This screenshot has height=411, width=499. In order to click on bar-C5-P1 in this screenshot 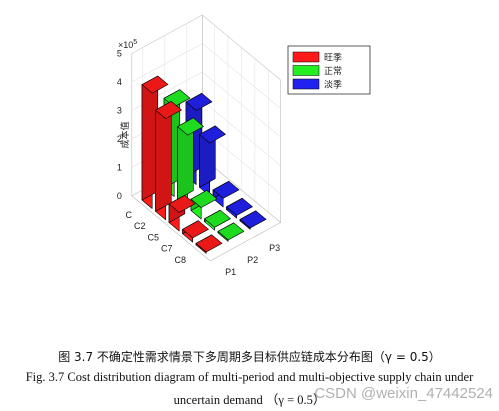, I will do `click(182, 213)`.